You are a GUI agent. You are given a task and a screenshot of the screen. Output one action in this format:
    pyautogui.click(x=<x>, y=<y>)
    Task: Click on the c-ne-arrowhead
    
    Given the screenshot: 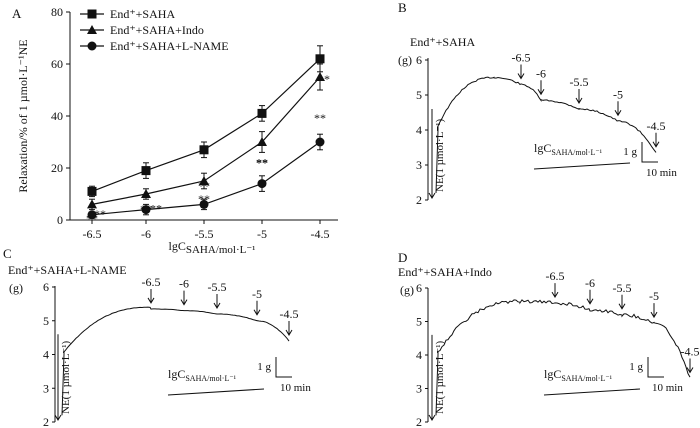 What is the action you would take?
    pyautogui.click(x=58, y=417)
    